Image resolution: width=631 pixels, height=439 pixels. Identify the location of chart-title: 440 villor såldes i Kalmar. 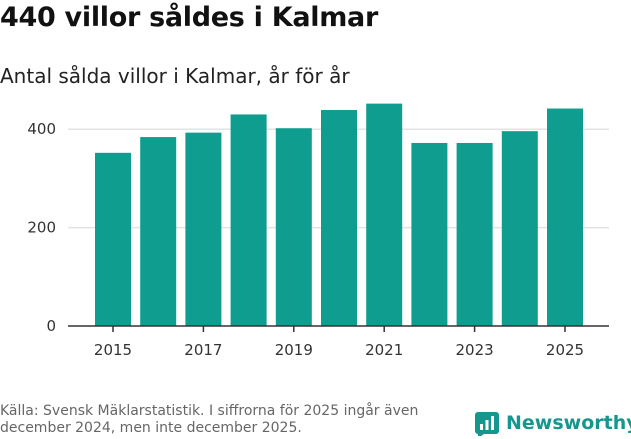
(189, 17).